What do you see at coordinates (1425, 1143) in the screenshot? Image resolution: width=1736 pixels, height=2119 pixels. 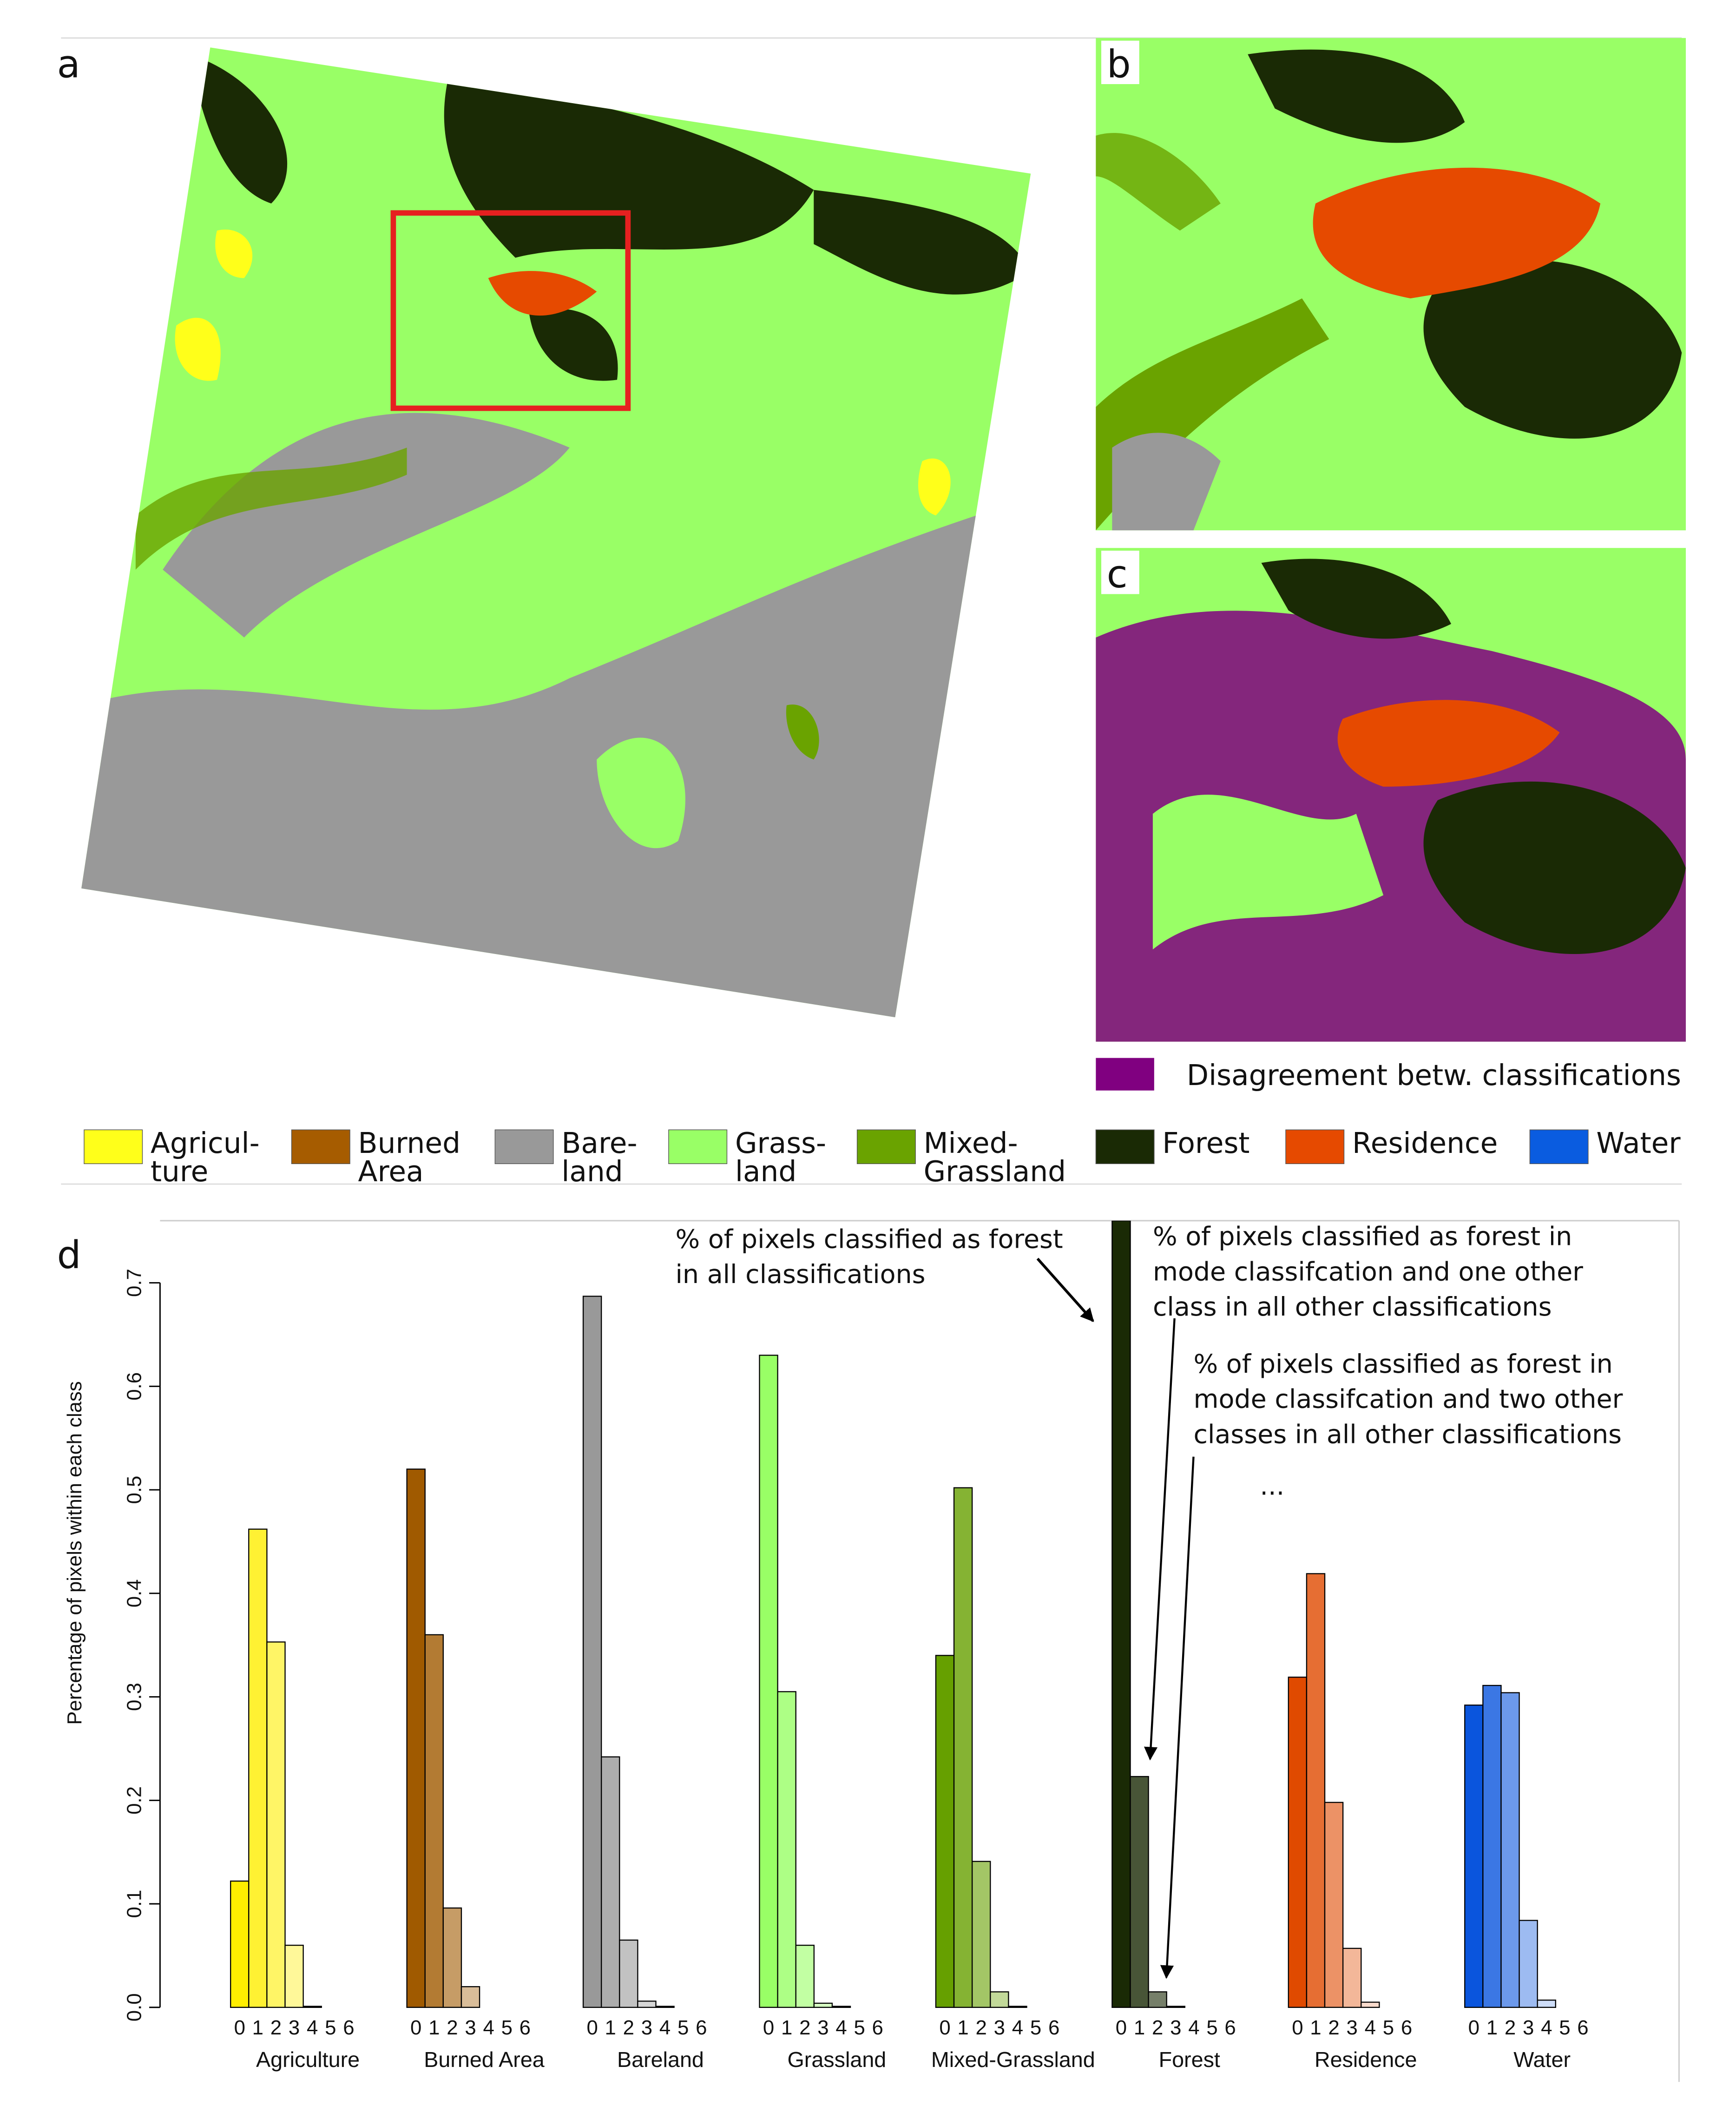 I see `legend-label: Residence` at bounding box center [1425, 1143].